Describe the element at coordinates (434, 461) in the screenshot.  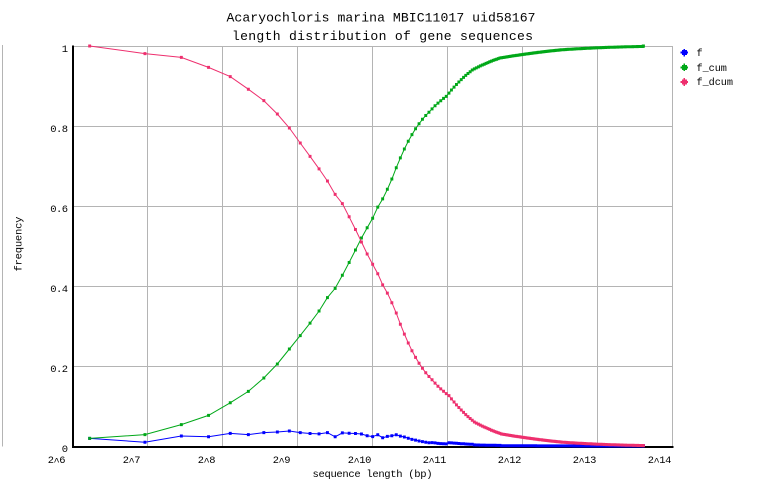
I see `svg-text: 2^11` at that location.